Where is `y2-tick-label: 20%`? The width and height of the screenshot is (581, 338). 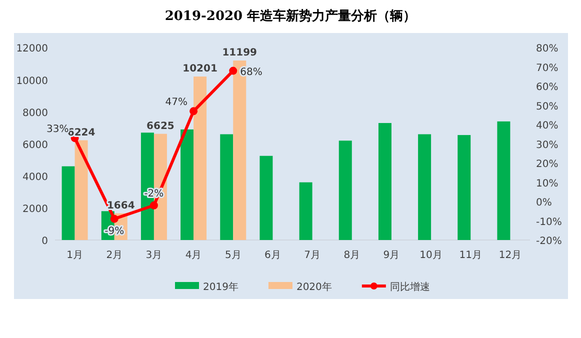 y2-tick-label: 20% is located at coordinates (547, 164).